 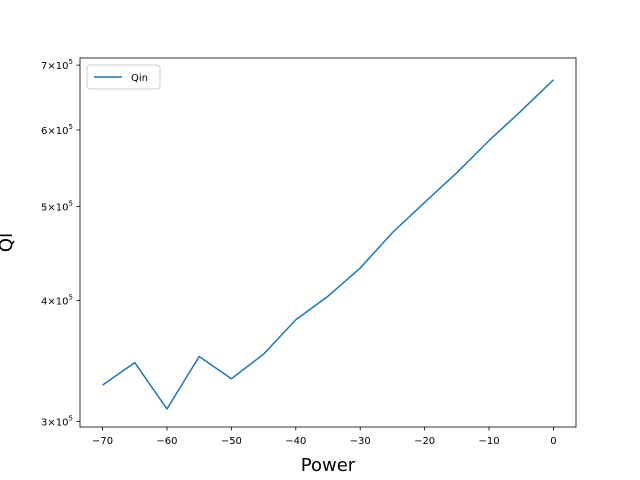 I want to click on legend: Qin, so click(x=123, y=77).